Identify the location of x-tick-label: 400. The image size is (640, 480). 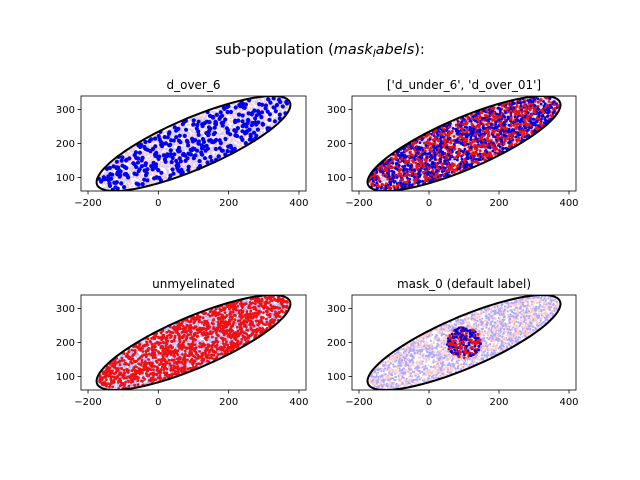
(298, 203).